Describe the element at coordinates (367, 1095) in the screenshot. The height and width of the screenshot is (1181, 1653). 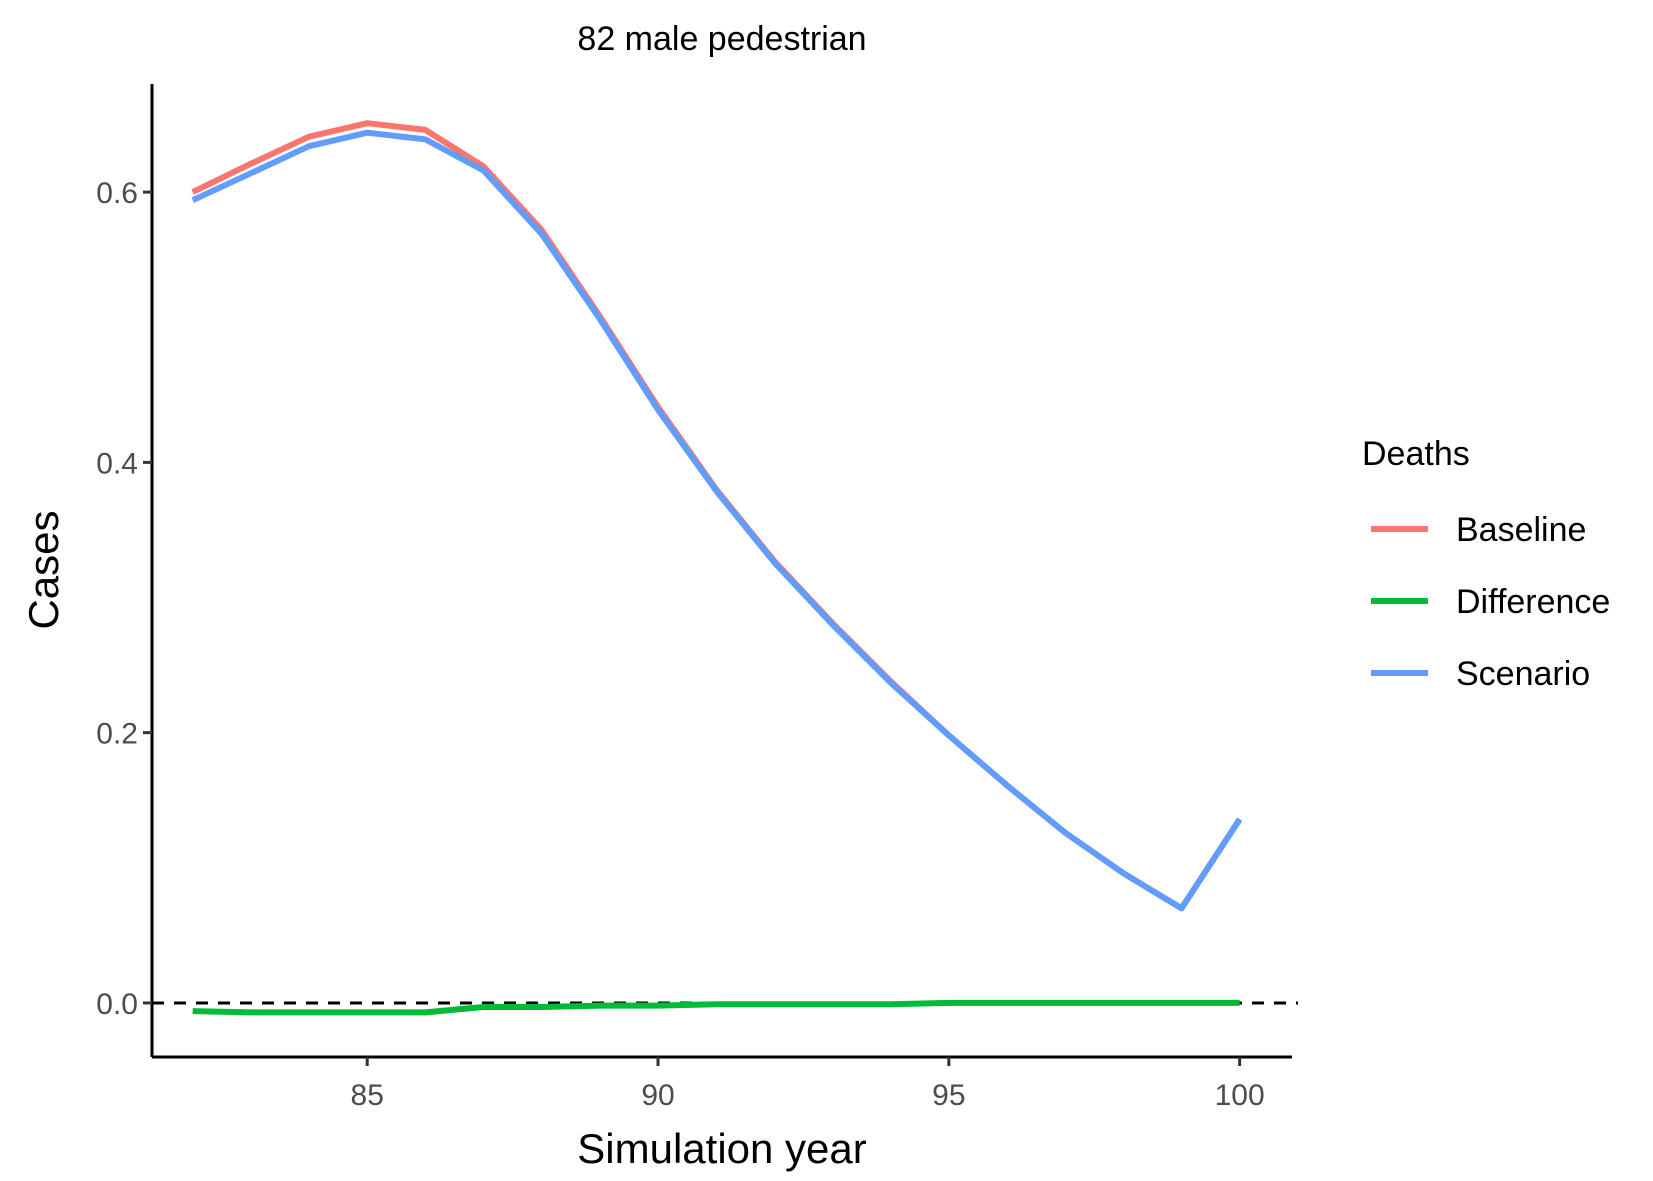
I see `x-tick-label: 85` at that location.